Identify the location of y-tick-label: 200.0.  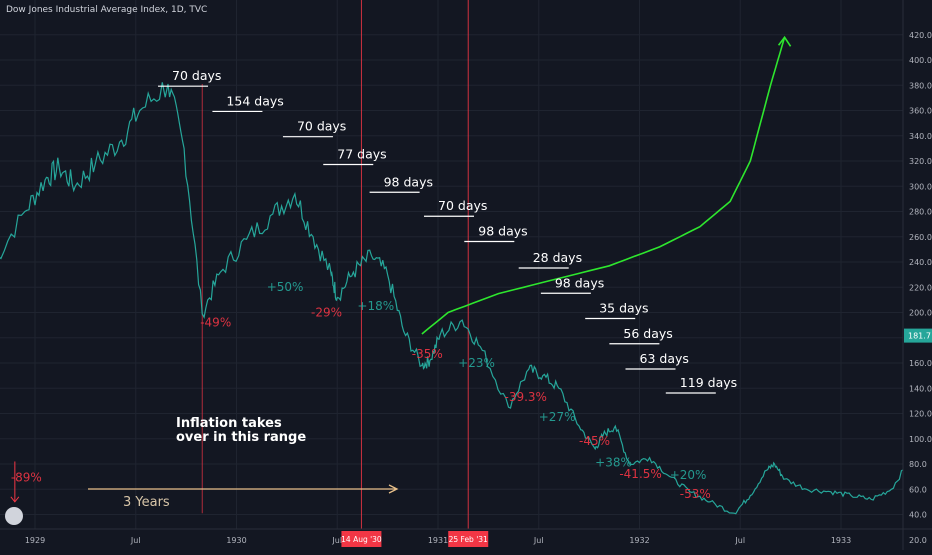
(920, 313).